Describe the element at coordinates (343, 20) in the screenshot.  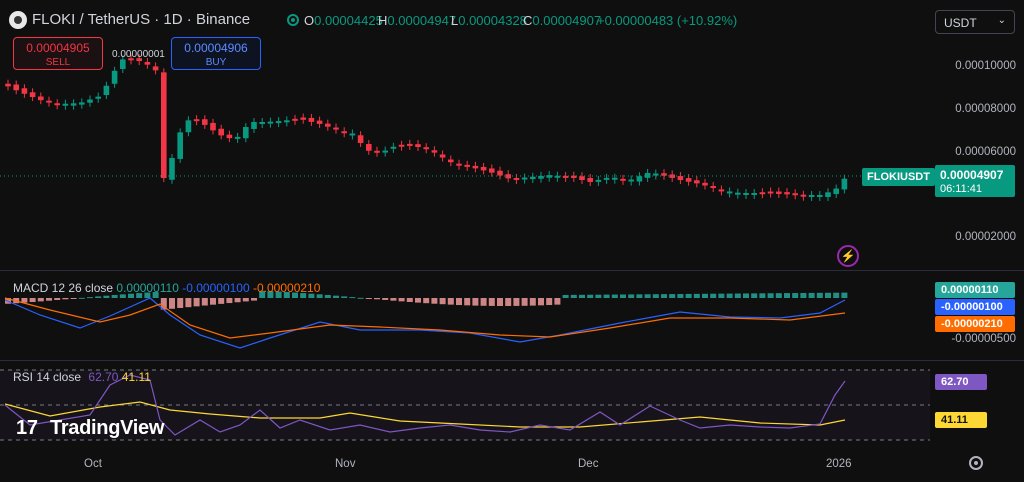
I see `ohlc-open: O0.00004425` at that location.